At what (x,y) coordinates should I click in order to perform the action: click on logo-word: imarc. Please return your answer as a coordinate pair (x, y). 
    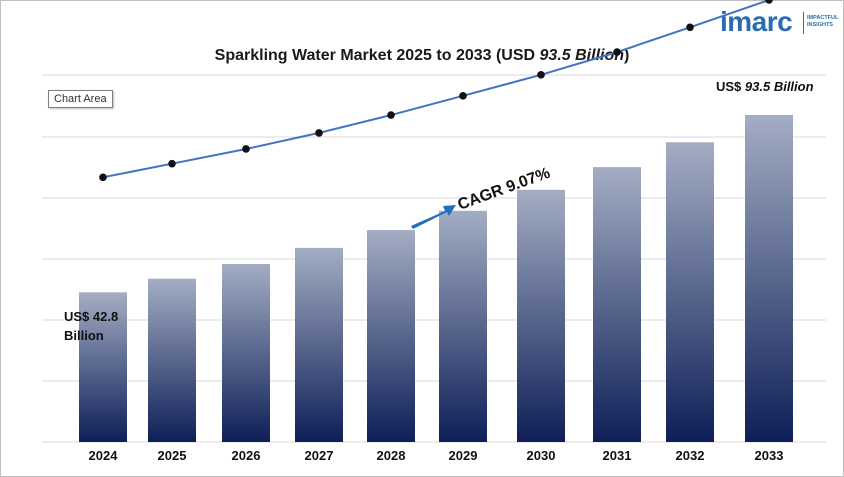
    Looking at the image, I should click on (756, 21).